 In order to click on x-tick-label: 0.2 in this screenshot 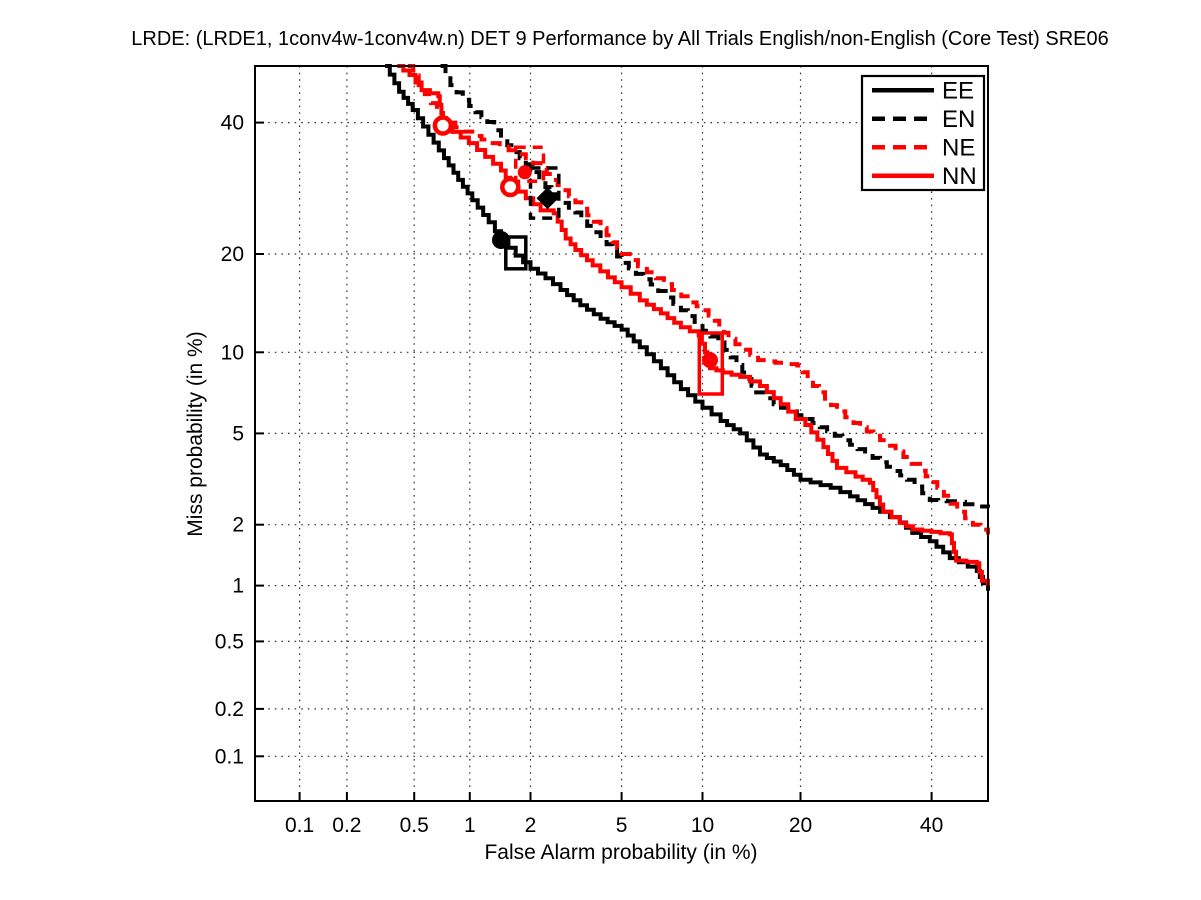, I will do `click(346, 825)`.